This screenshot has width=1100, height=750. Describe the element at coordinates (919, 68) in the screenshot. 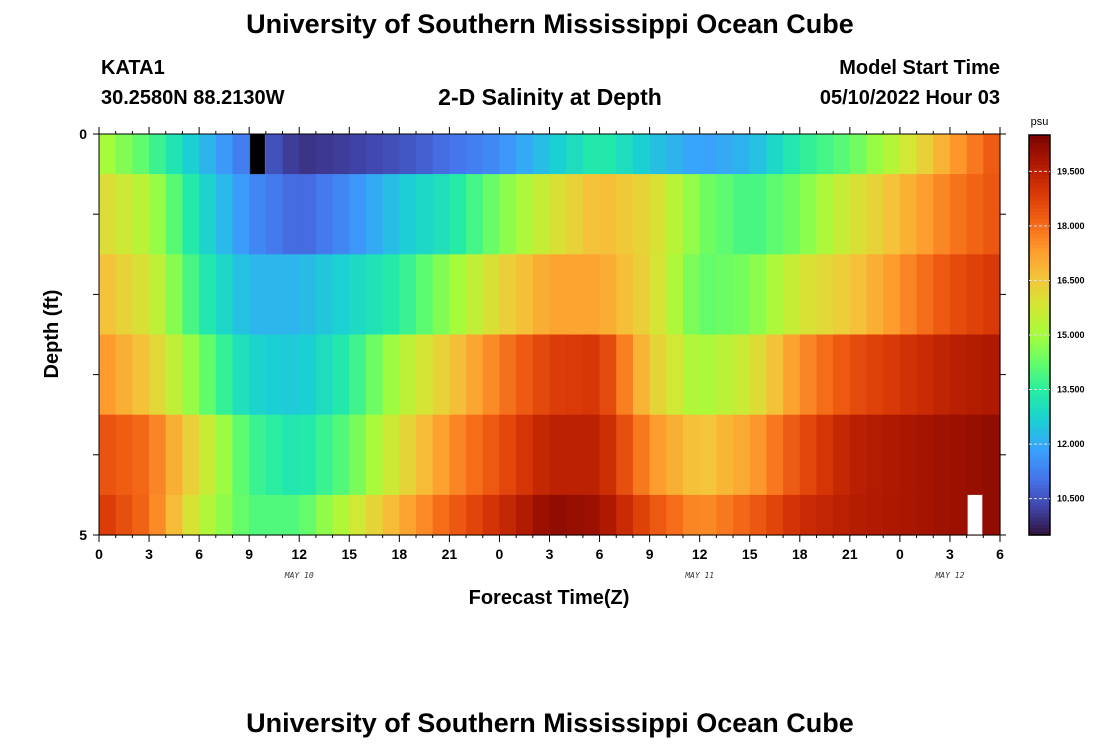

I see `model-start-label: Model Start Time` at that location.